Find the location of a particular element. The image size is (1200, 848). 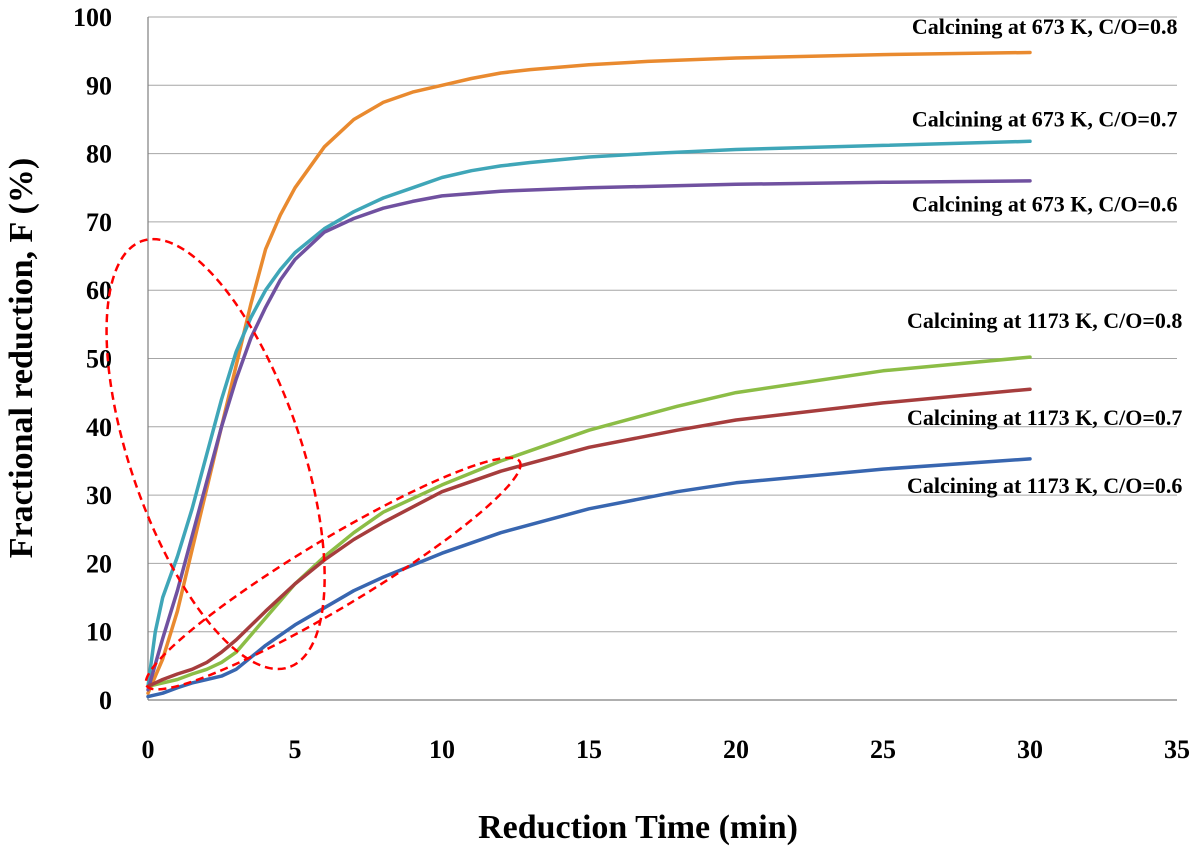

x-tick-label: 35 is located at coordinates (1177, 749).